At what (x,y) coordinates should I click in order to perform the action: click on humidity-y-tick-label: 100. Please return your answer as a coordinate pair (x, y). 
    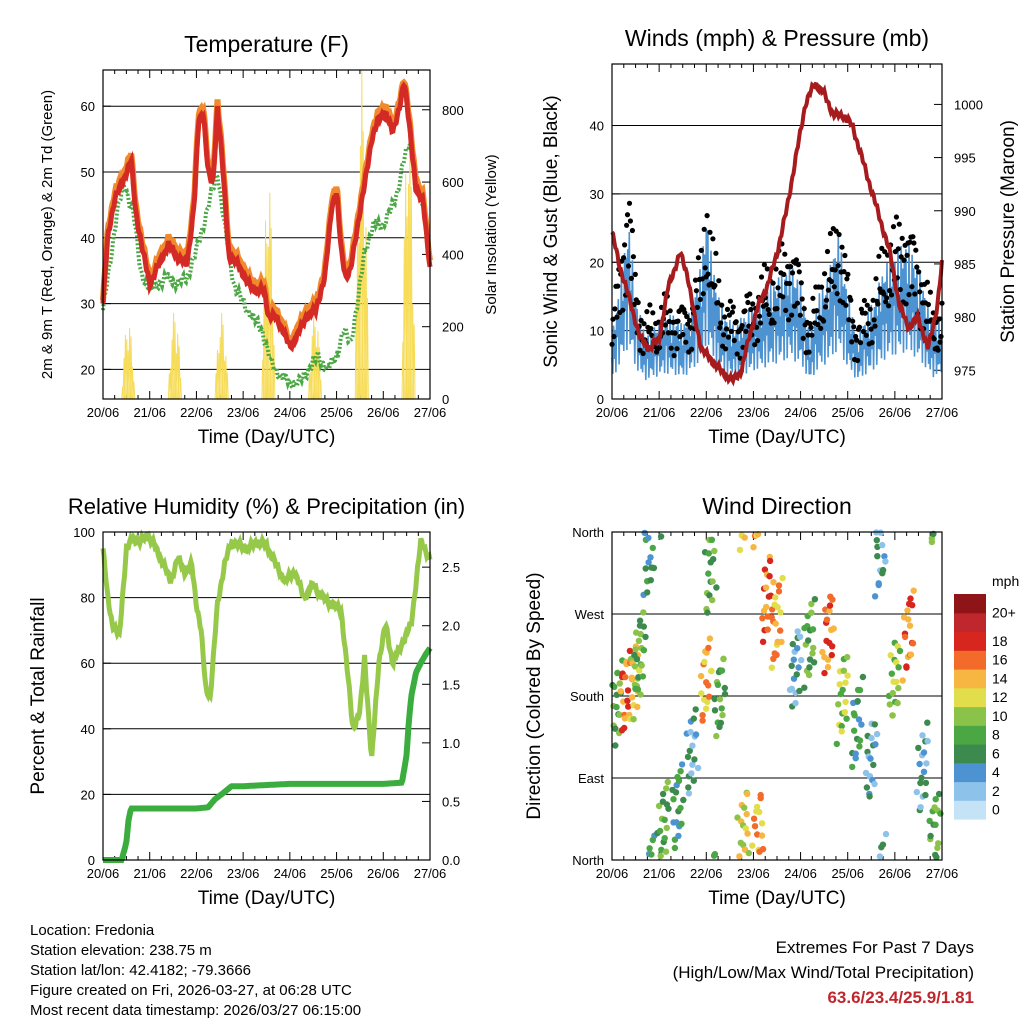
    Looking at the image, I should click on (84, 532).